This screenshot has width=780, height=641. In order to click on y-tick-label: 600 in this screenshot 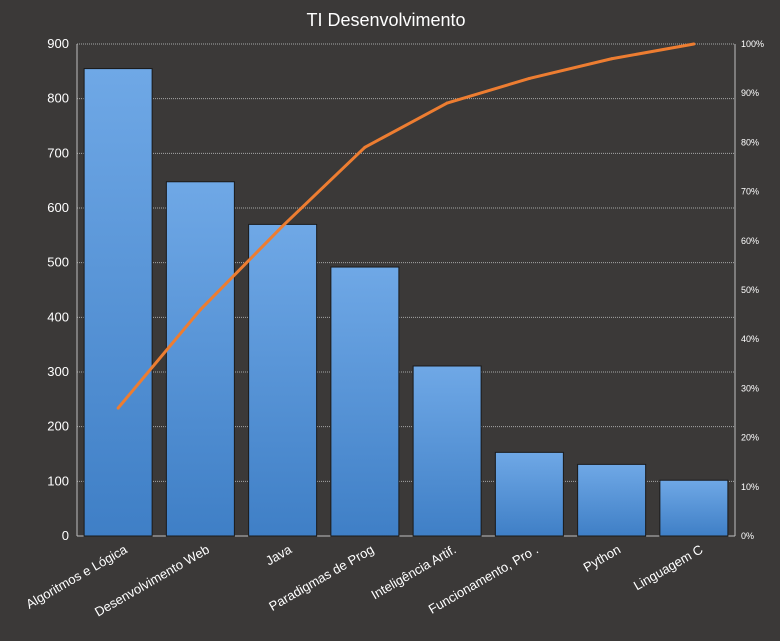, I will do `click(58, 207)`.